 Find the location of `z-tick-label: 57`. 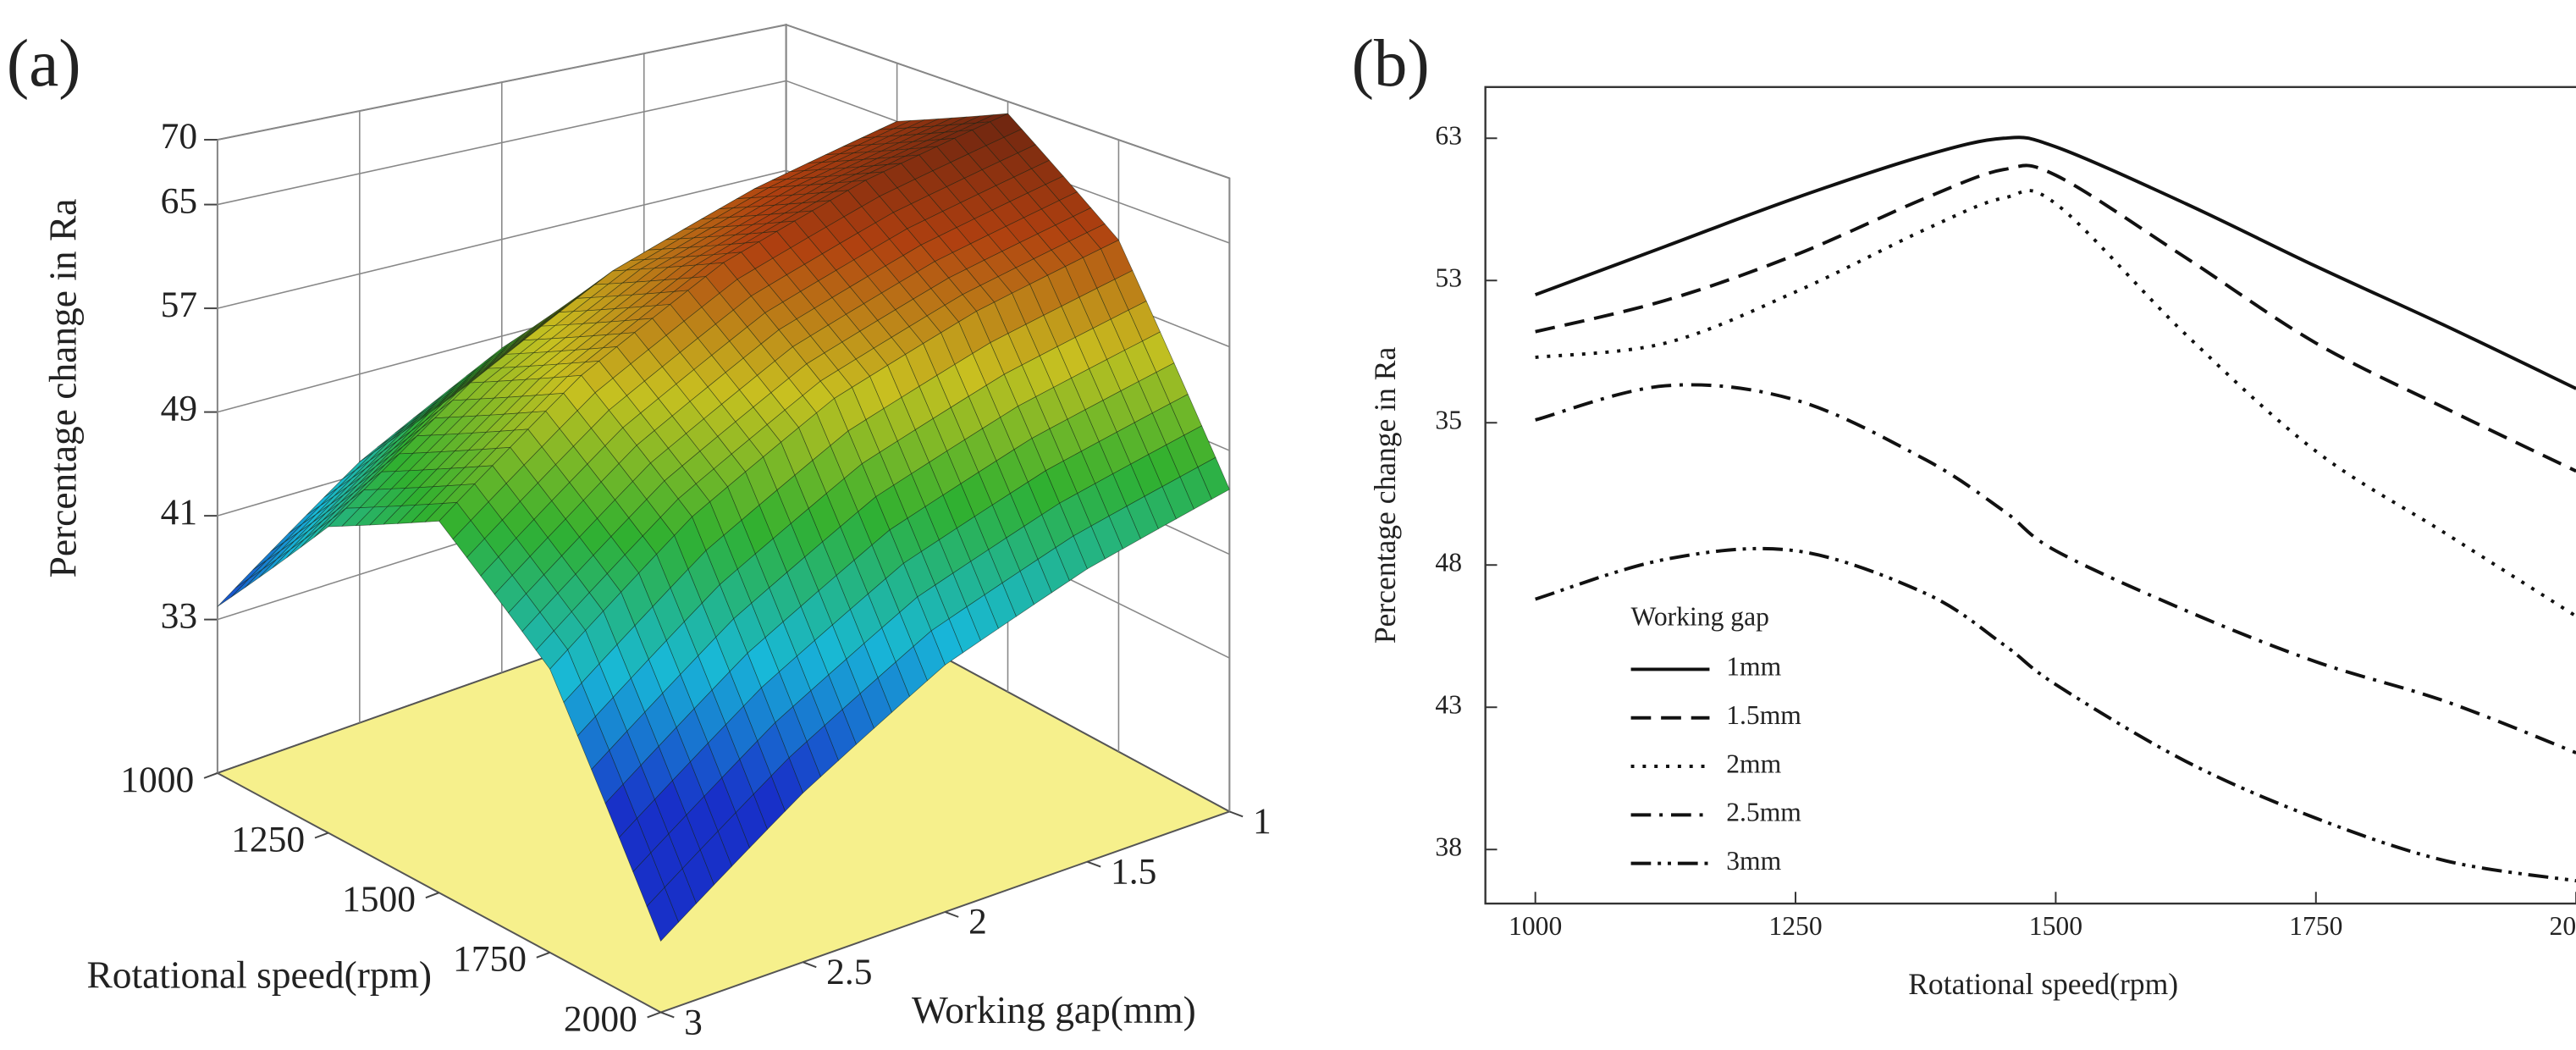

z-tick-label: 57 is located at coordinates (179, 305).